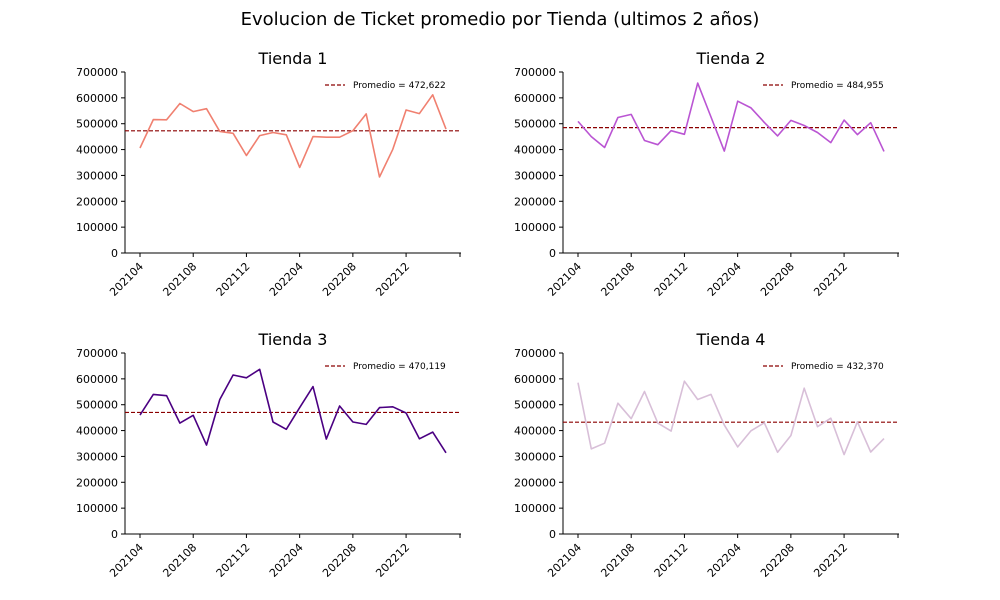  What do you see at coordinates (233, 279) in the screenshot?
I see `chart-1-xtick-label: 202112` at bounding box center [233, 279].